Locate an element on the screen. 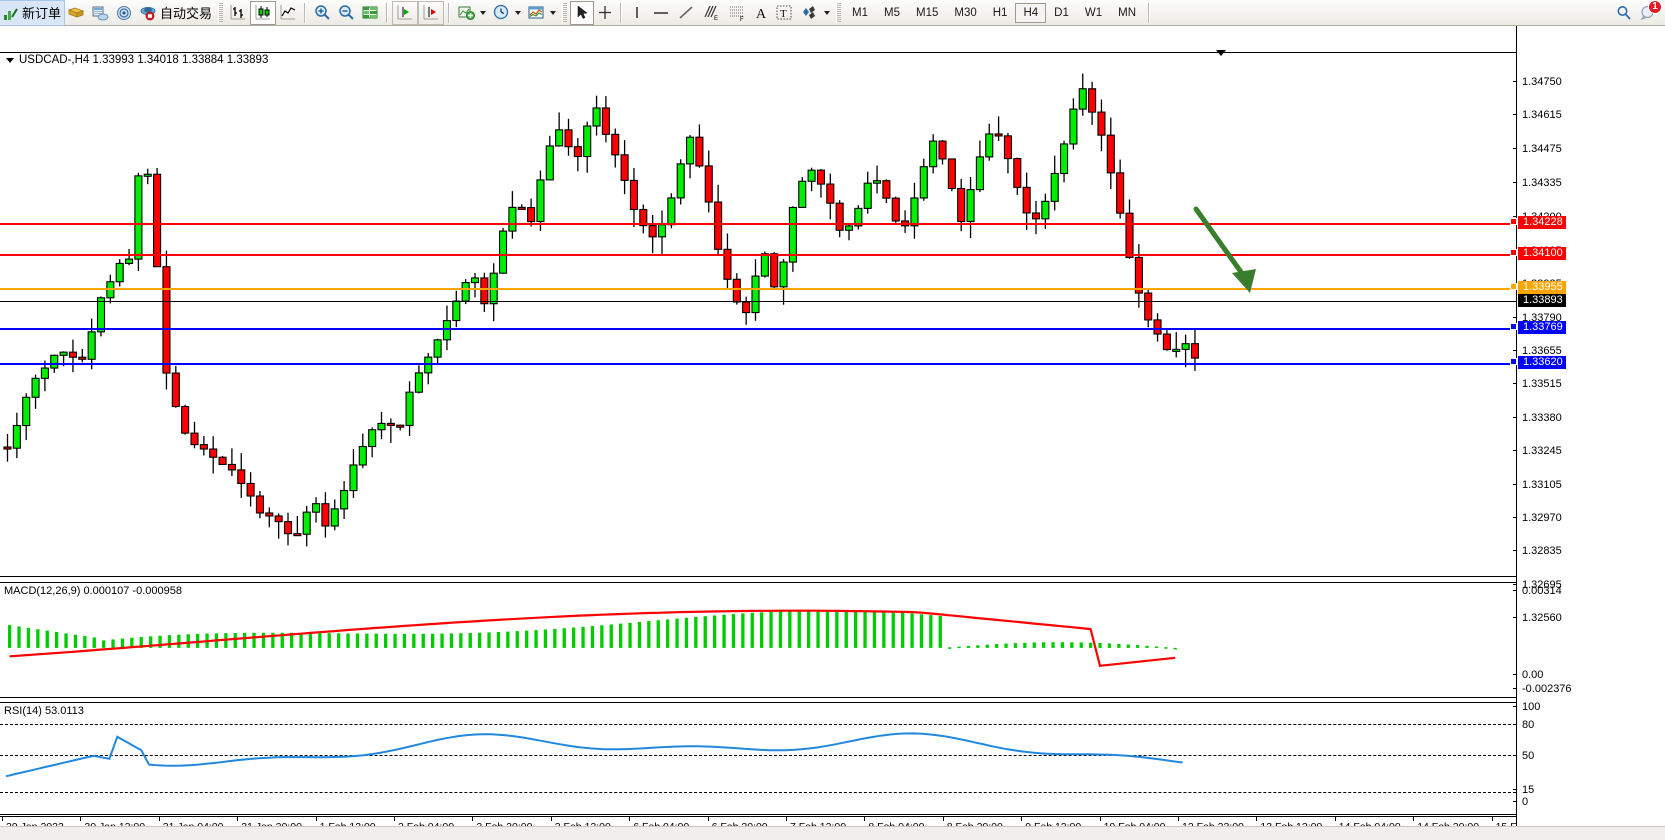 This screenshot has width=1665, height=840. periods-dropdown is located at coordinates (506, 13).